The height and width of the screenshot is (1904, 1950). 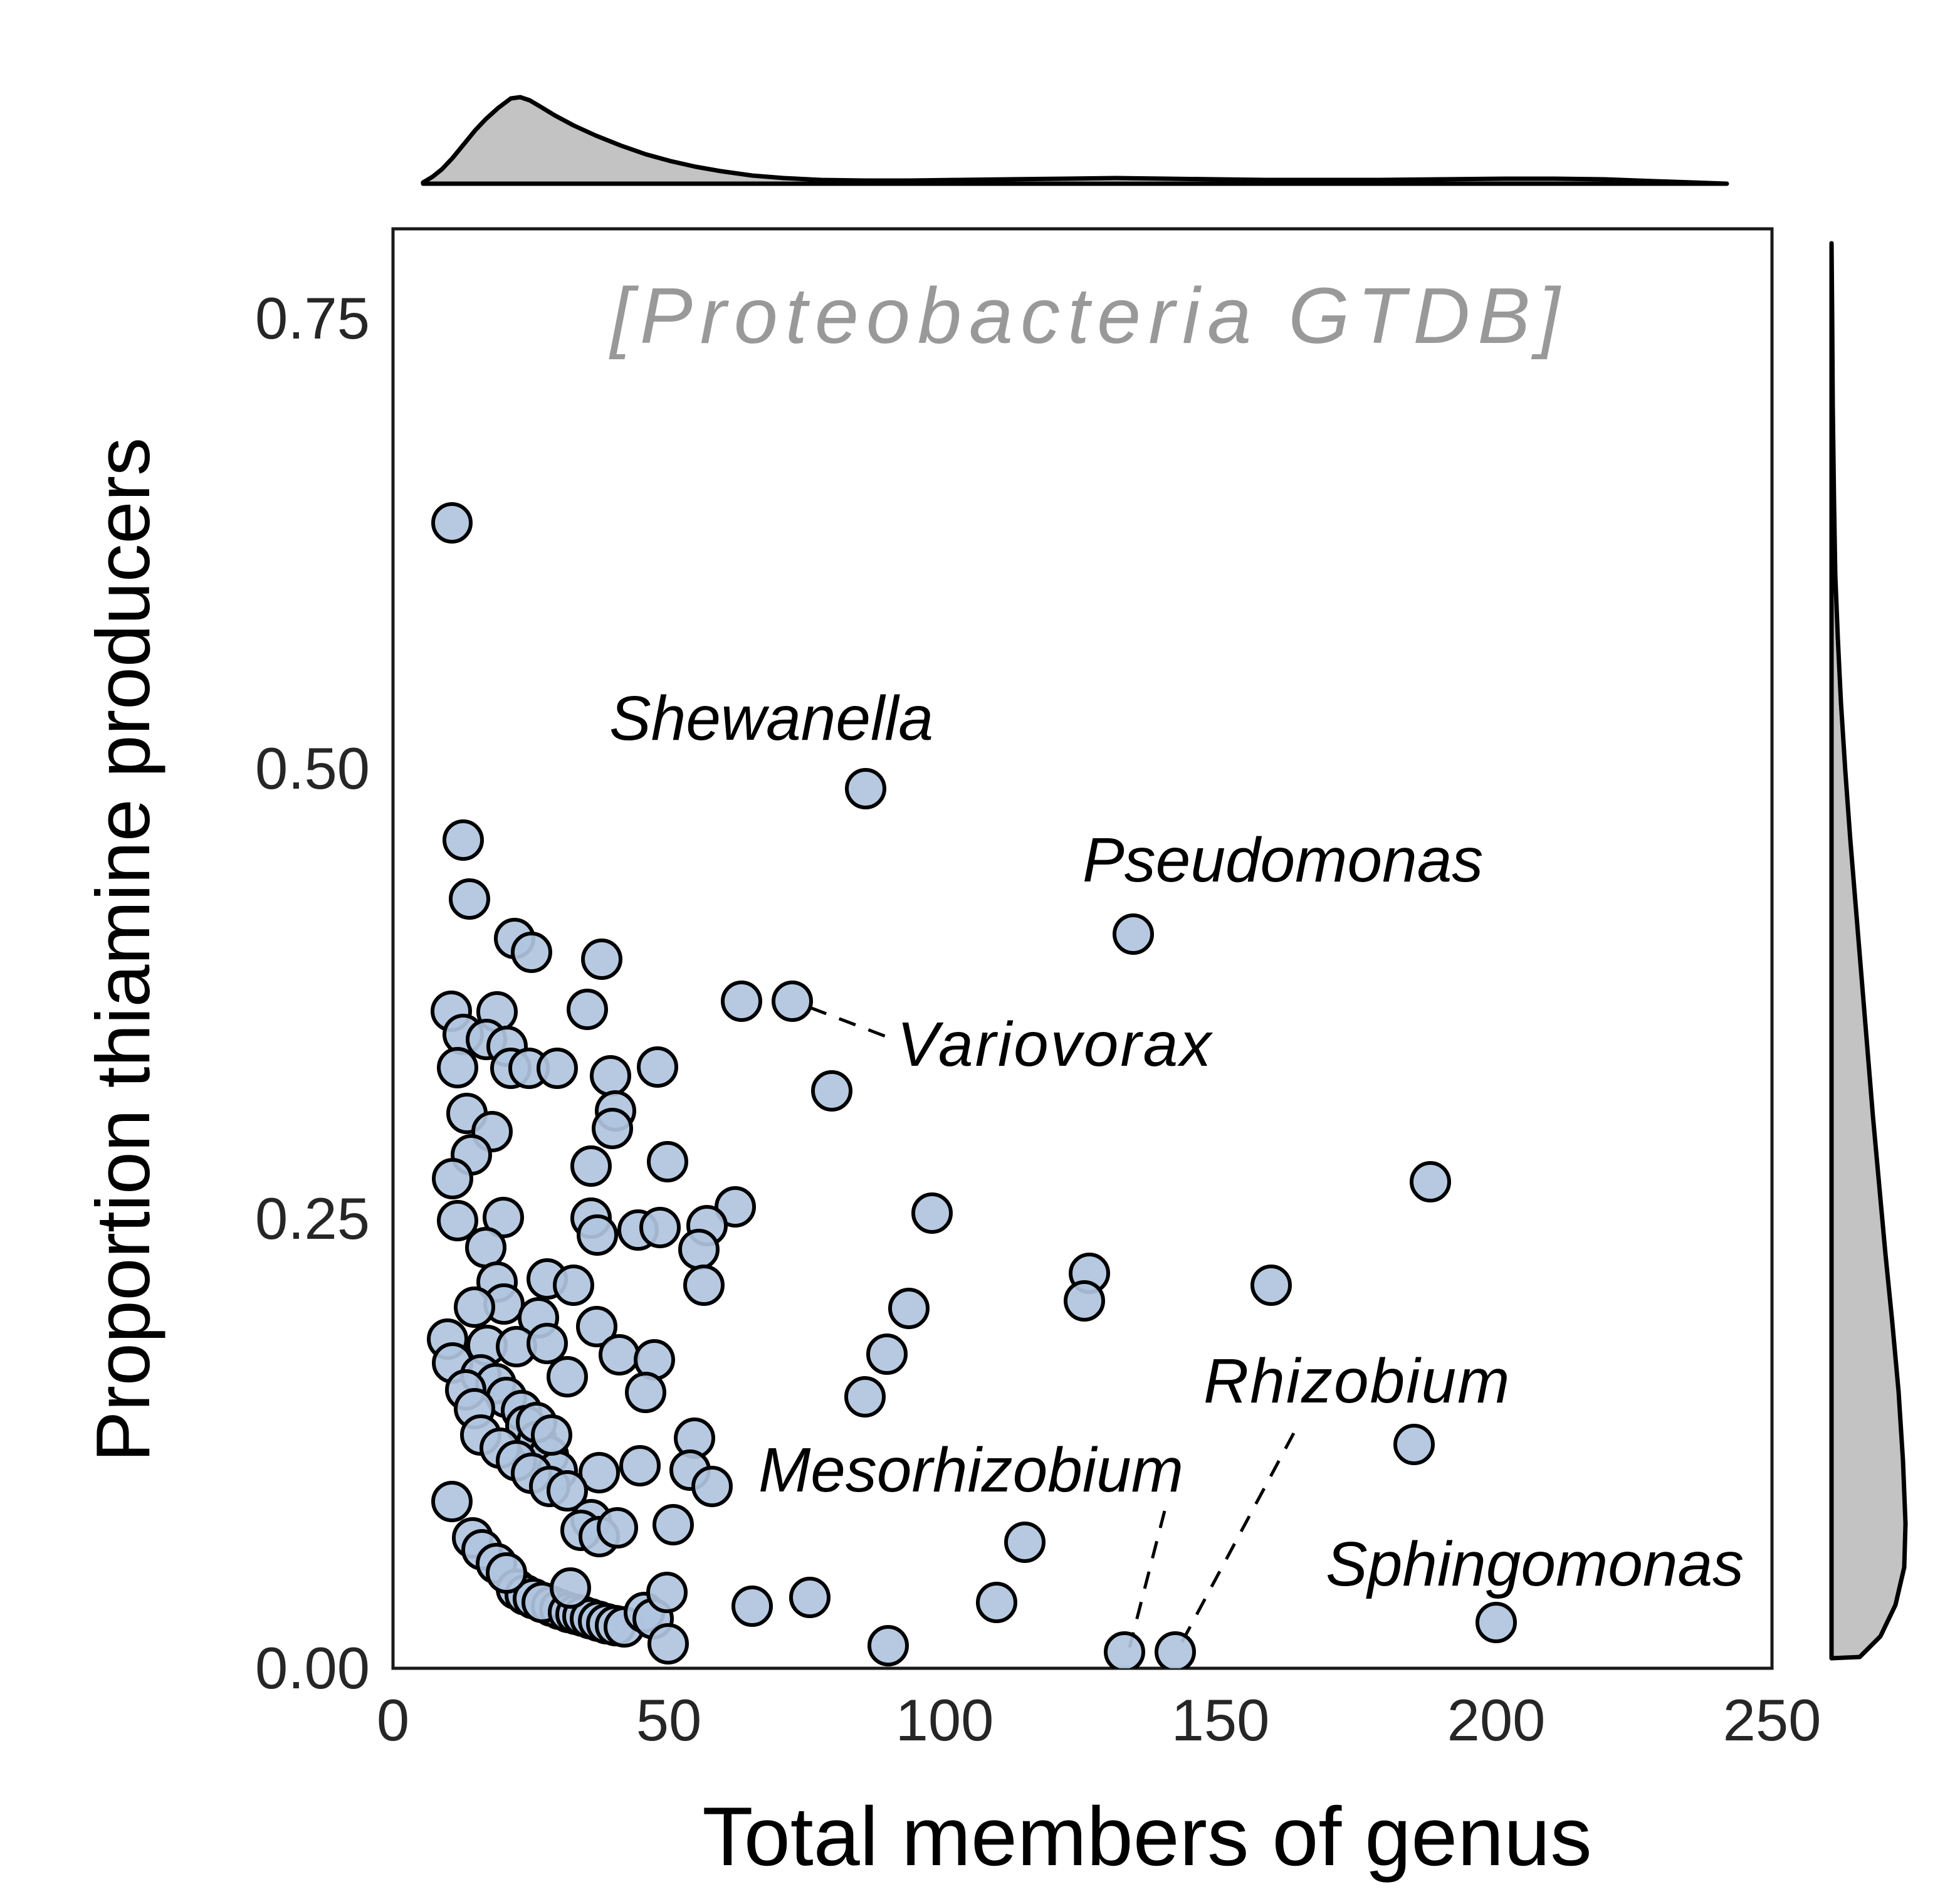 I want to click on svg-text: 0.50, so click(x=312, y=768).